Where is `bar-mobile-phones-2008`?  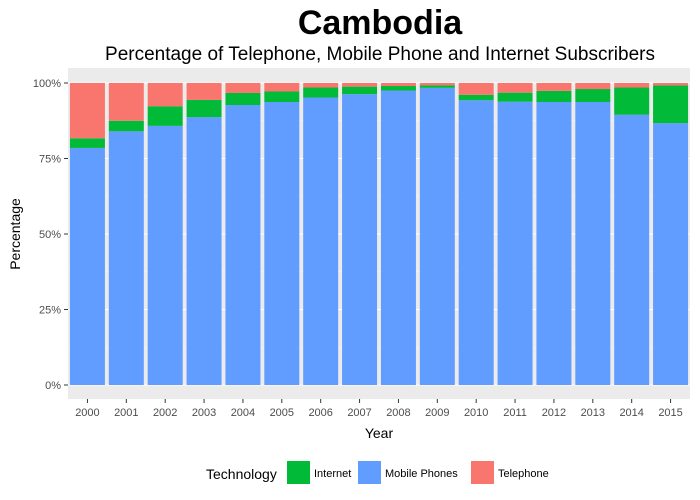 bar-mobile-phones-2008 is located at coordinates (398, 238).